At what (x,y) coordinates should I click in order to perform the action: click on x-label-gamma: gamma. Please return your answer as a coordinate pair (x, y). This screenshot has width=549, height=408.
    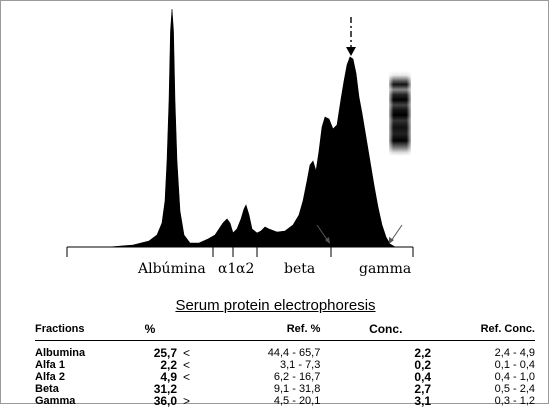
    Looking at the image, I should click on (385, 269).